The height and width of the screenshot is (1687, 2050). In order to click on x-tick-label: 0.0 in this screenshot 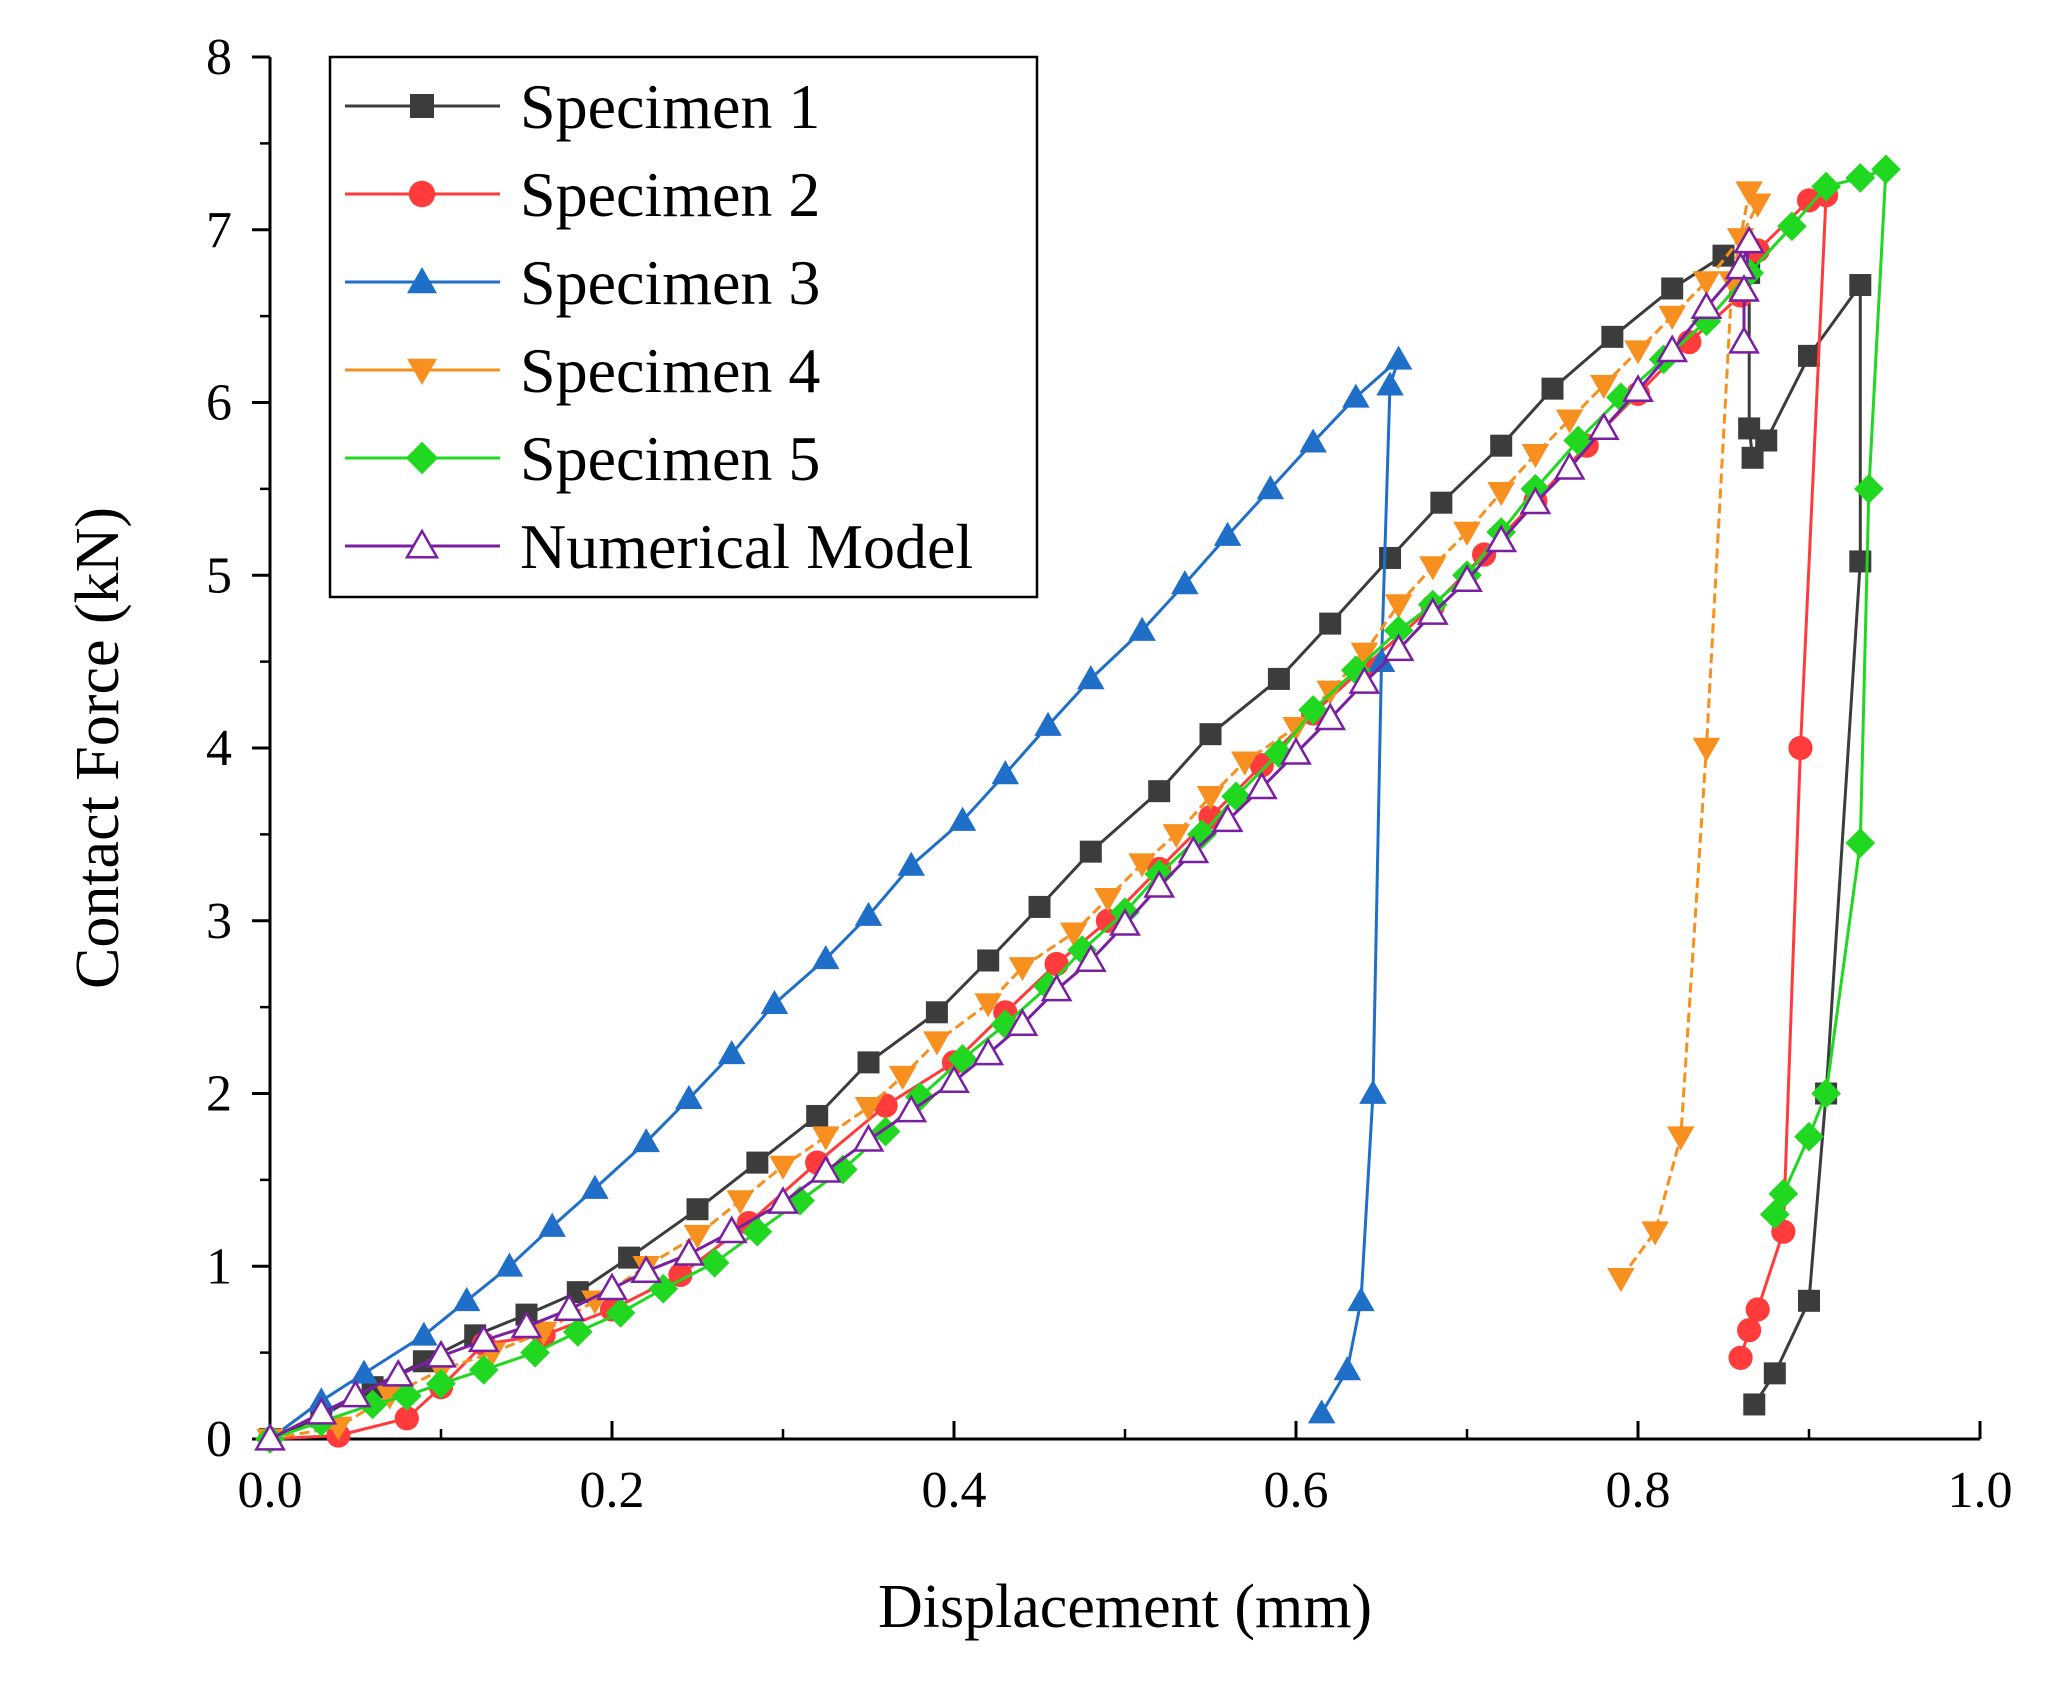, I will do `click(270, 1490)`.